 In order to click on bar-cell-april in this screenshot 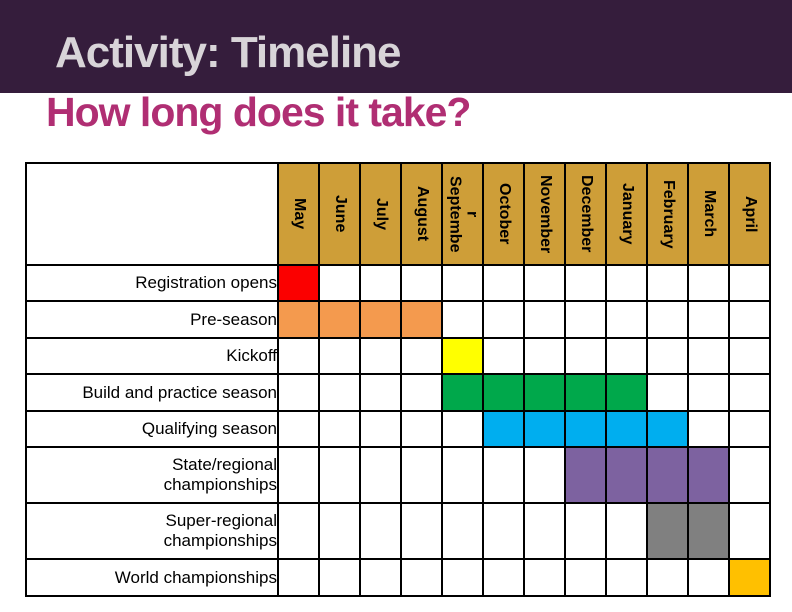, I will do `click(749, 577)`.